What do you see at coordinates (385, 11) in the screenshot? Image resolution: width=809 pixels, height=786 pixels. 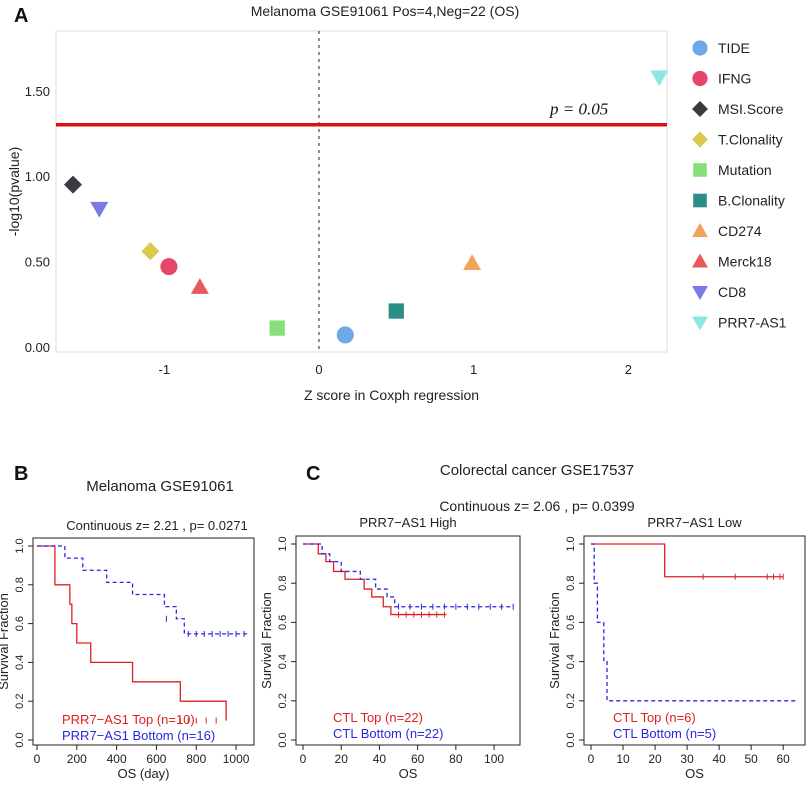 I see `chart-a-title: Melanoma GSE91061 Pos=4,Neg=22 (OS)` at bounding box center [385, 11].